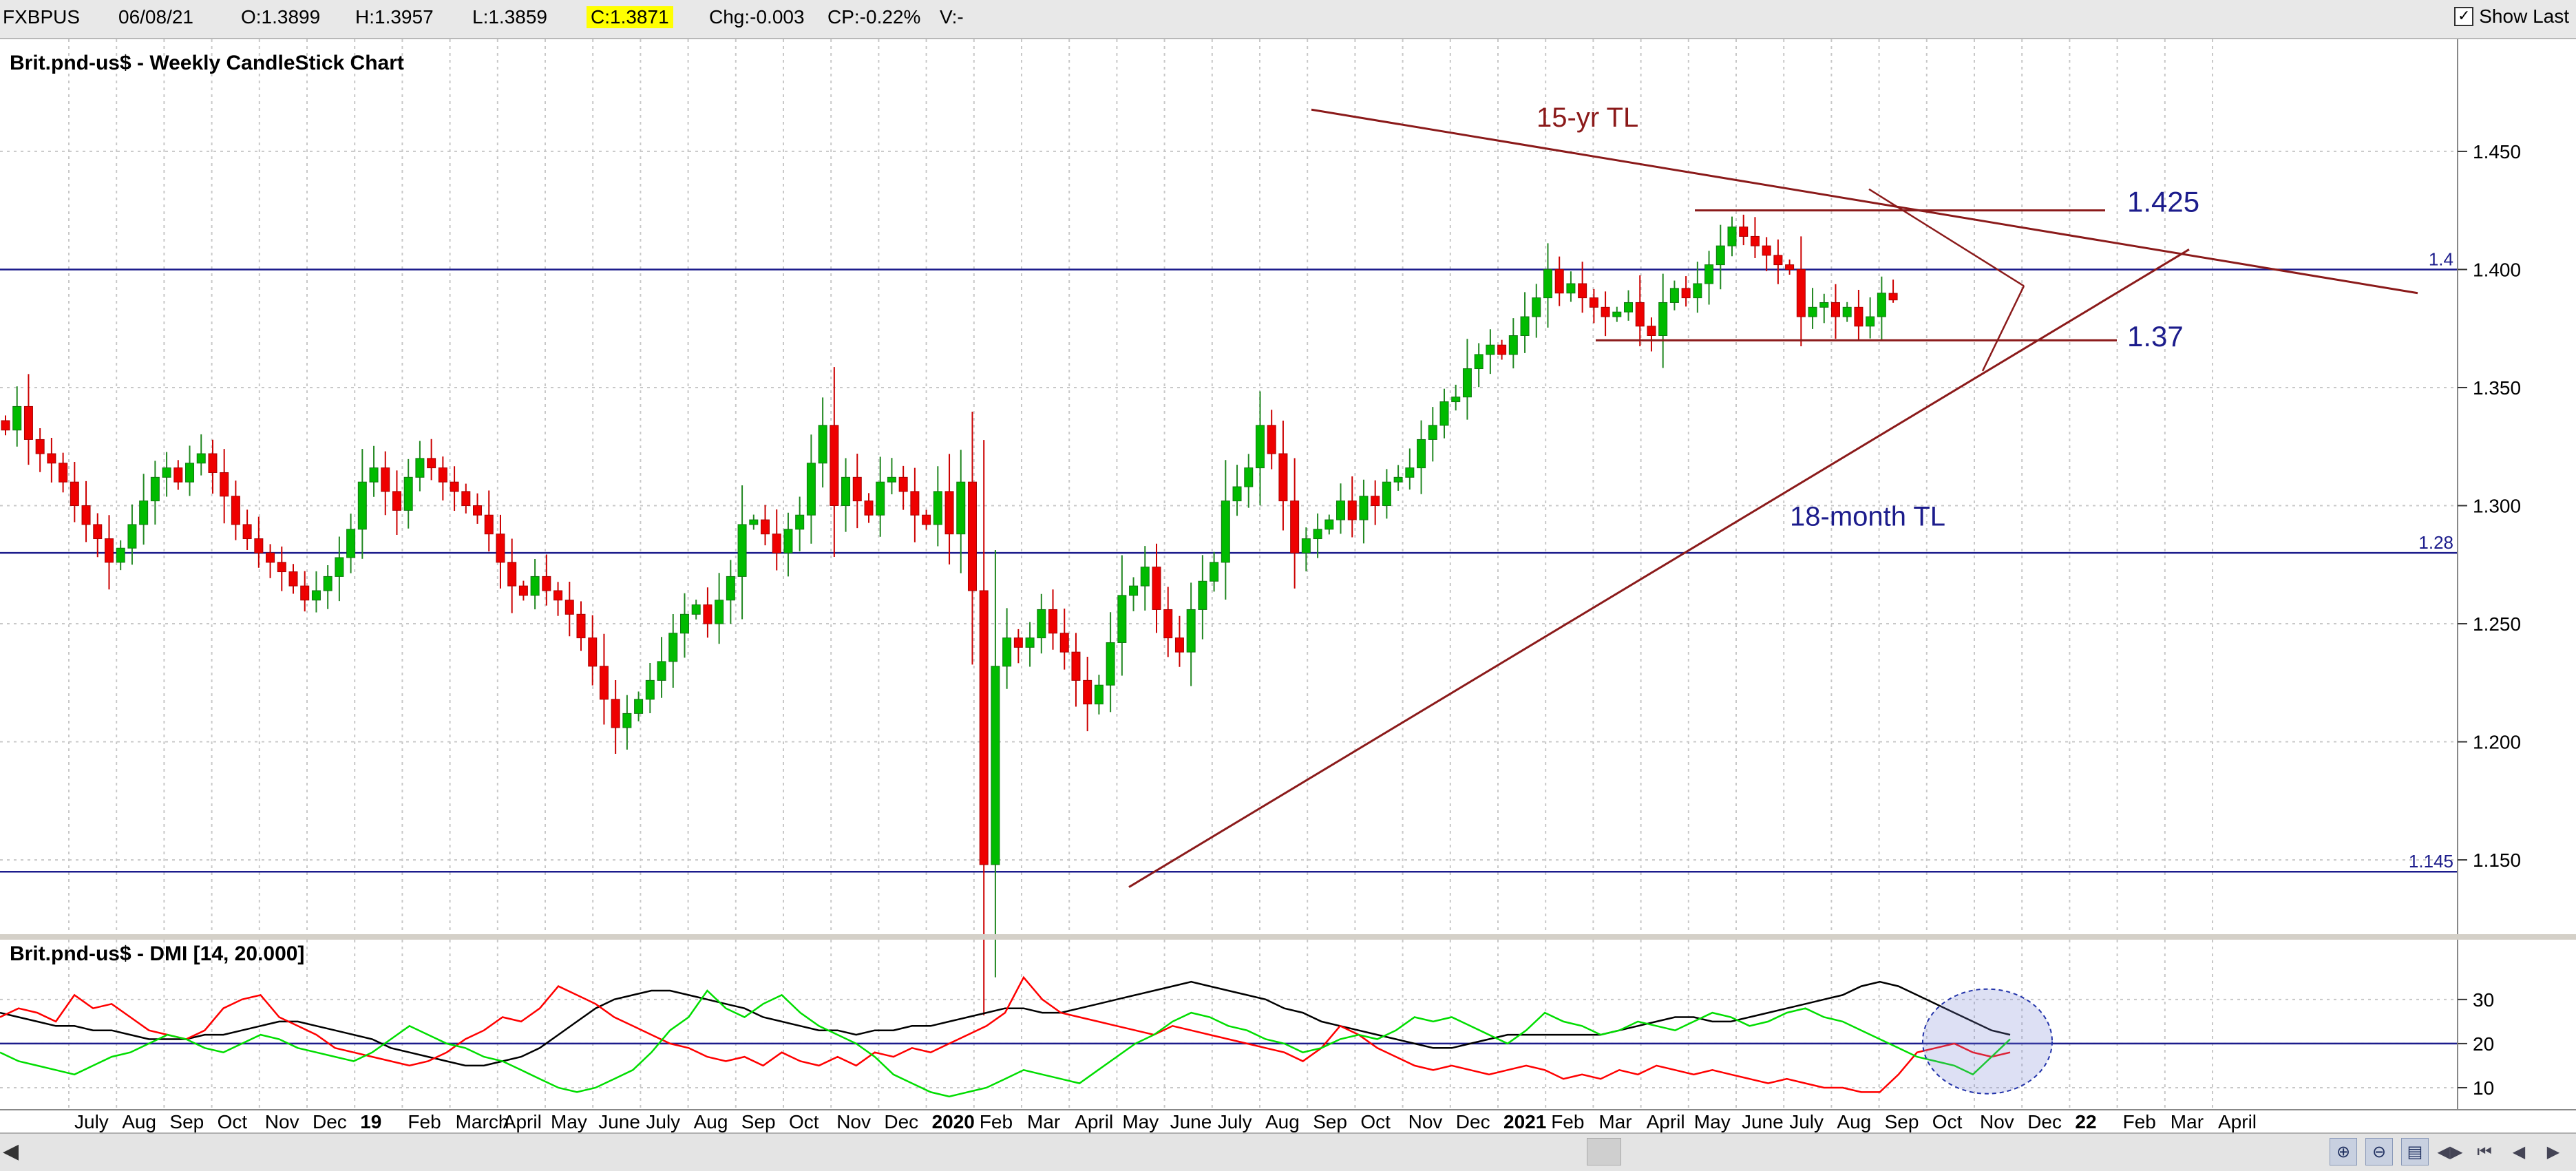 This screenshot has height=1171, width=2576. What do you see at coordinates (2485, 1152) in the screenshot?
I see `scroll-first-icon: ⏮` at bounding box center [2485, 1152].